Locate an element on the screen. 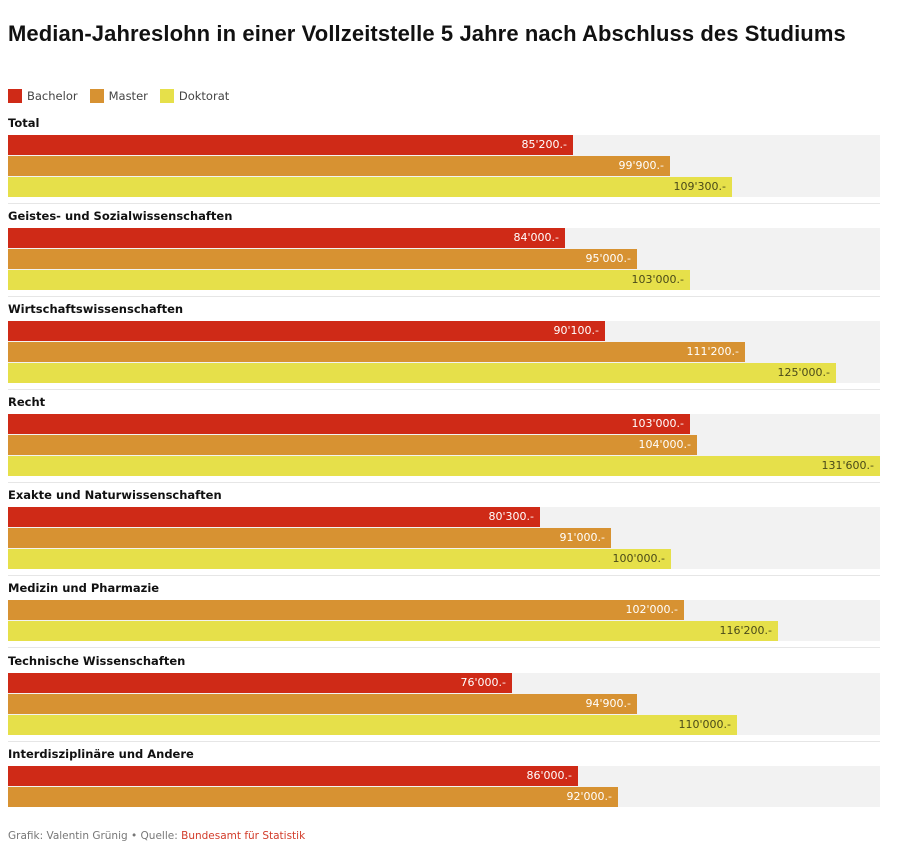 Image resolution: width=900 pixels, height=856 pixels. plot-background: 86'000.- 92'000.- is located at coordinates (444, 786).